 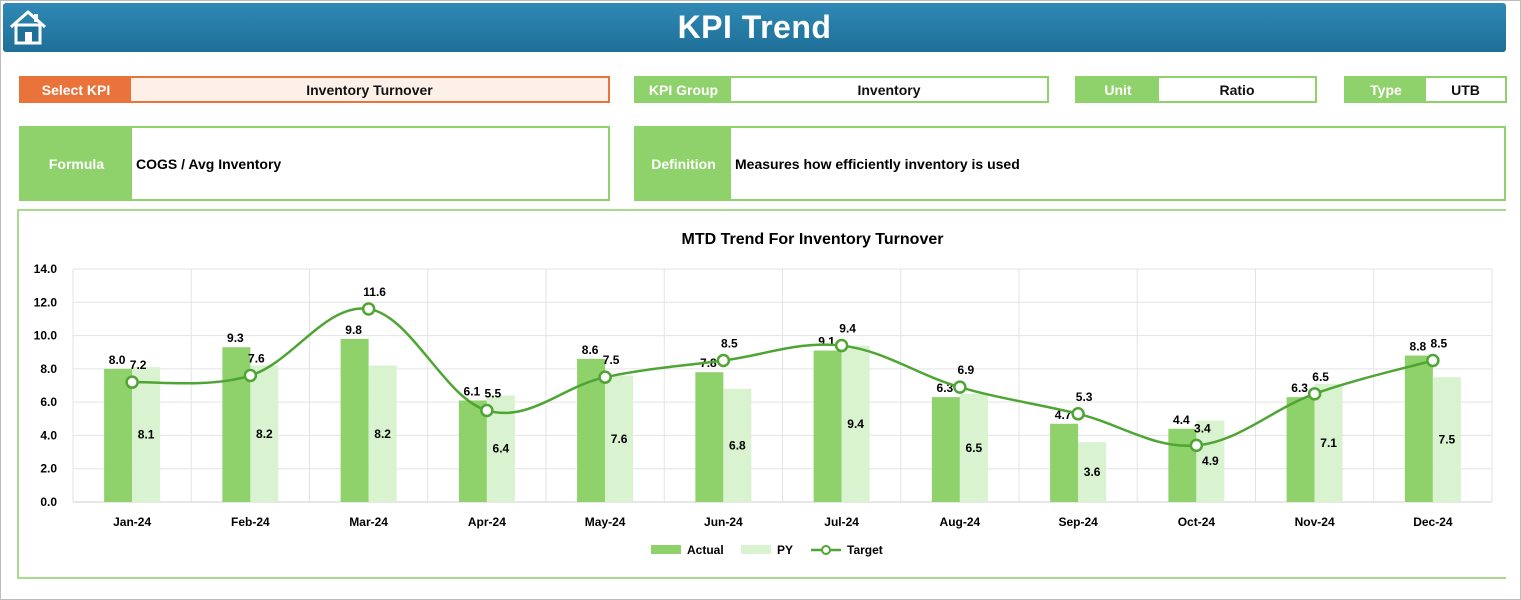 What do you see at coordinates (723, 522) in the screenshot?
I see `x-tick-label: Jun-24` at bounding box center [723, 522].